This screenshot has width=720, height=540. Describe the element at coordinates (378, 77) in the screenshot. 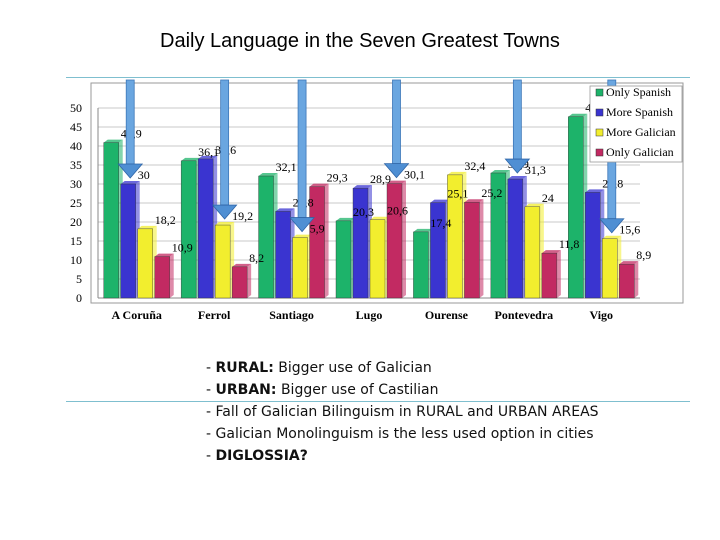

I see `top-divider` at that location.